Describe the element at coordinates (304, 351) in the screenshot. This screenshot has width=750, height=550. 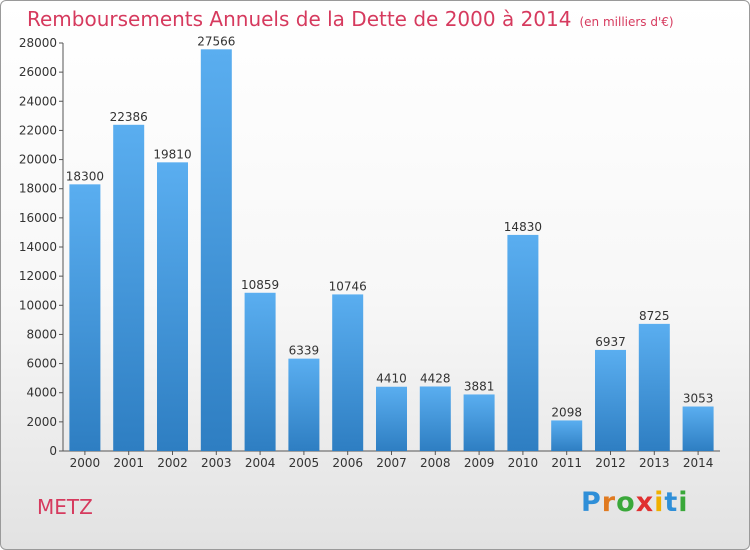
I see `data-label: 6339` at that location.